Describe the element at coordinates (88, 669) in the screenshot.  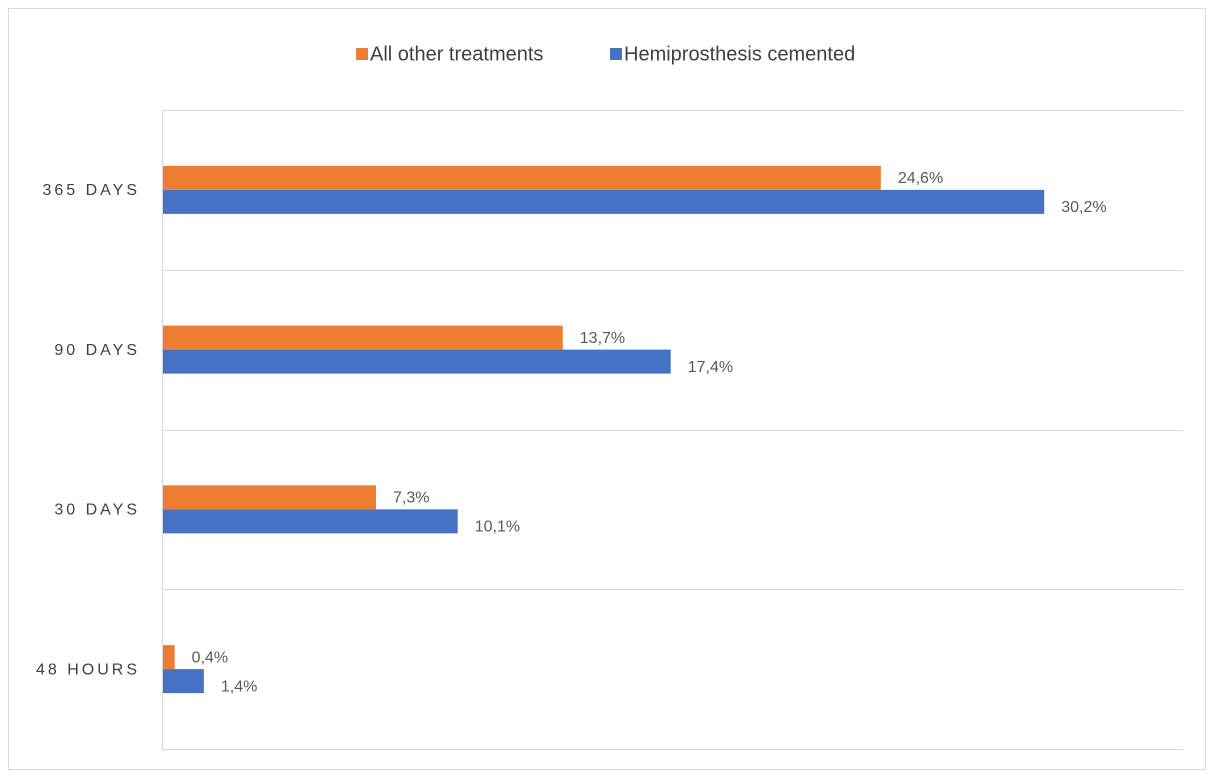
I see `category-label: 48 HOURS` at that location.